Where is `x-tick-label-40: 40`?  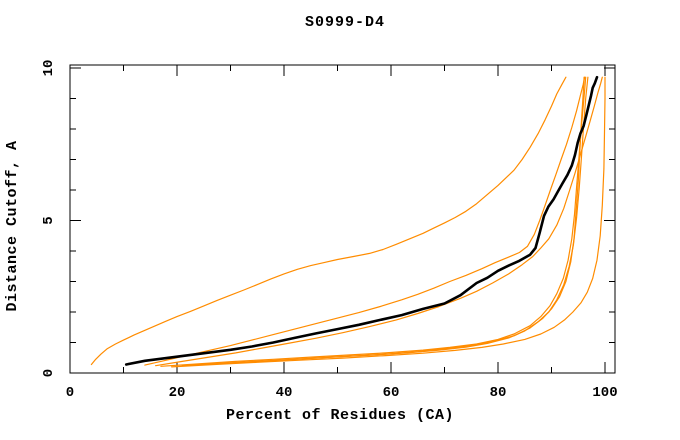 x-tick-label-40: 40 is located at coordinates (284, 393).